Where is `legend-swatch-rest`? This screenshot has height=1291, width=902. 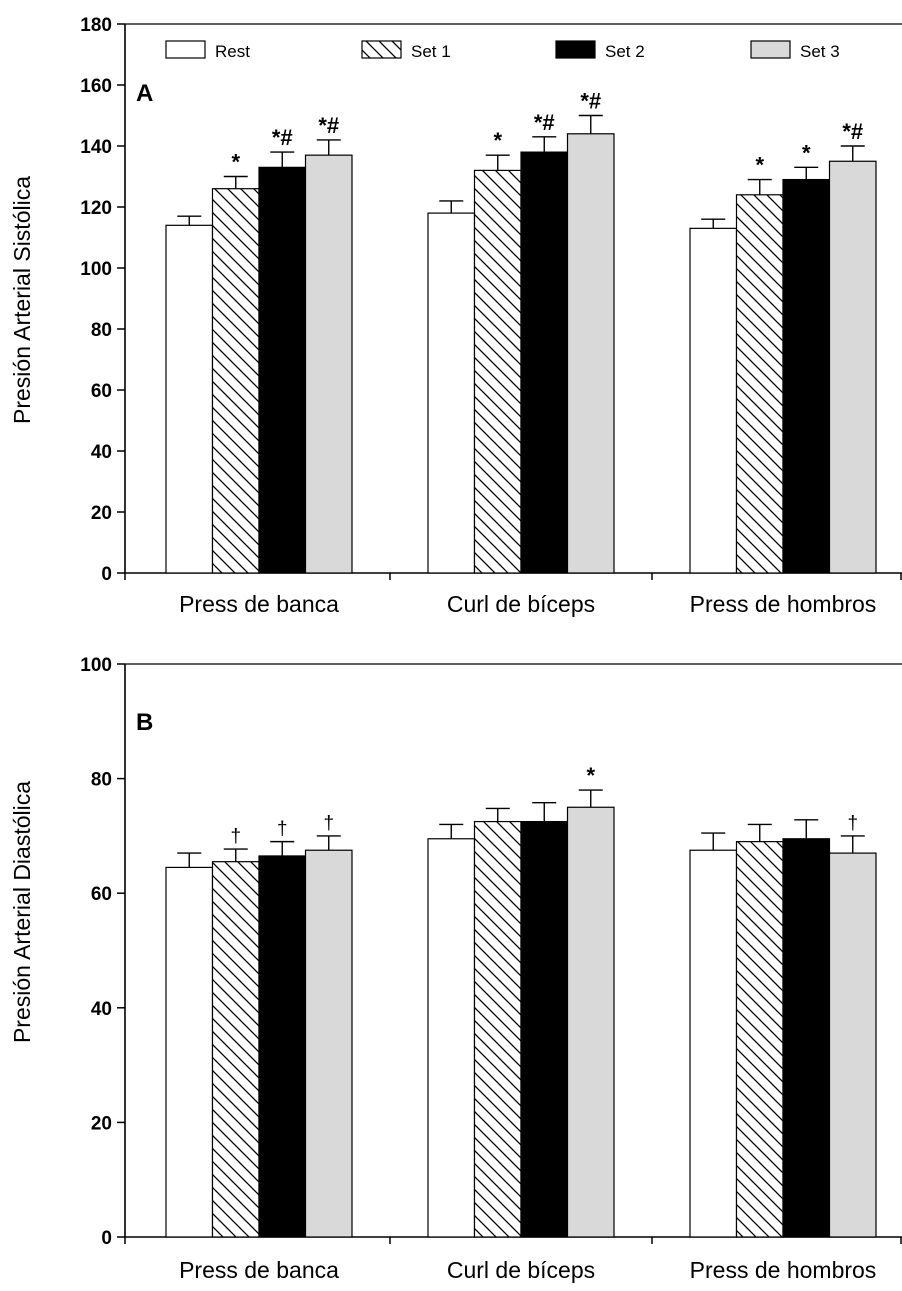 legend-swatch-rest is located at coordinates (185, 49).